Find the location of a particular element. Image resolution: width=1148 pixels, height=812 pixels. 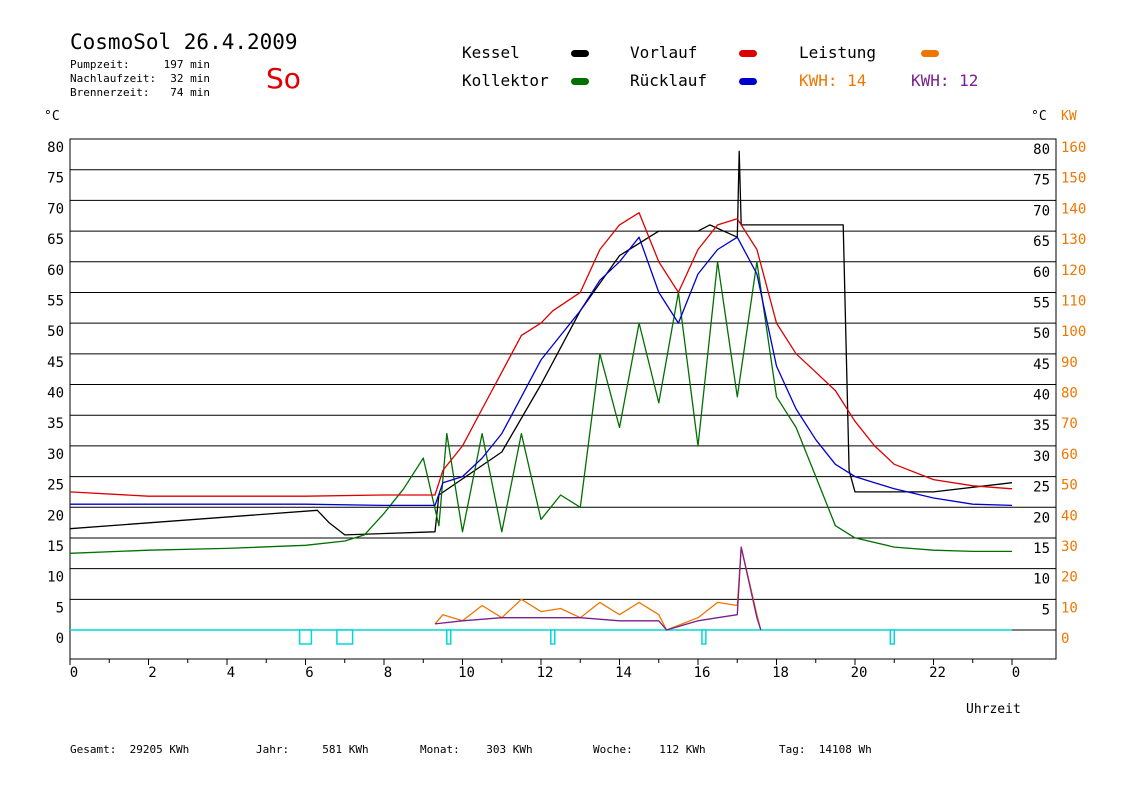

y2-tick-label-c: 15 is located at coordinates (1041, 549).